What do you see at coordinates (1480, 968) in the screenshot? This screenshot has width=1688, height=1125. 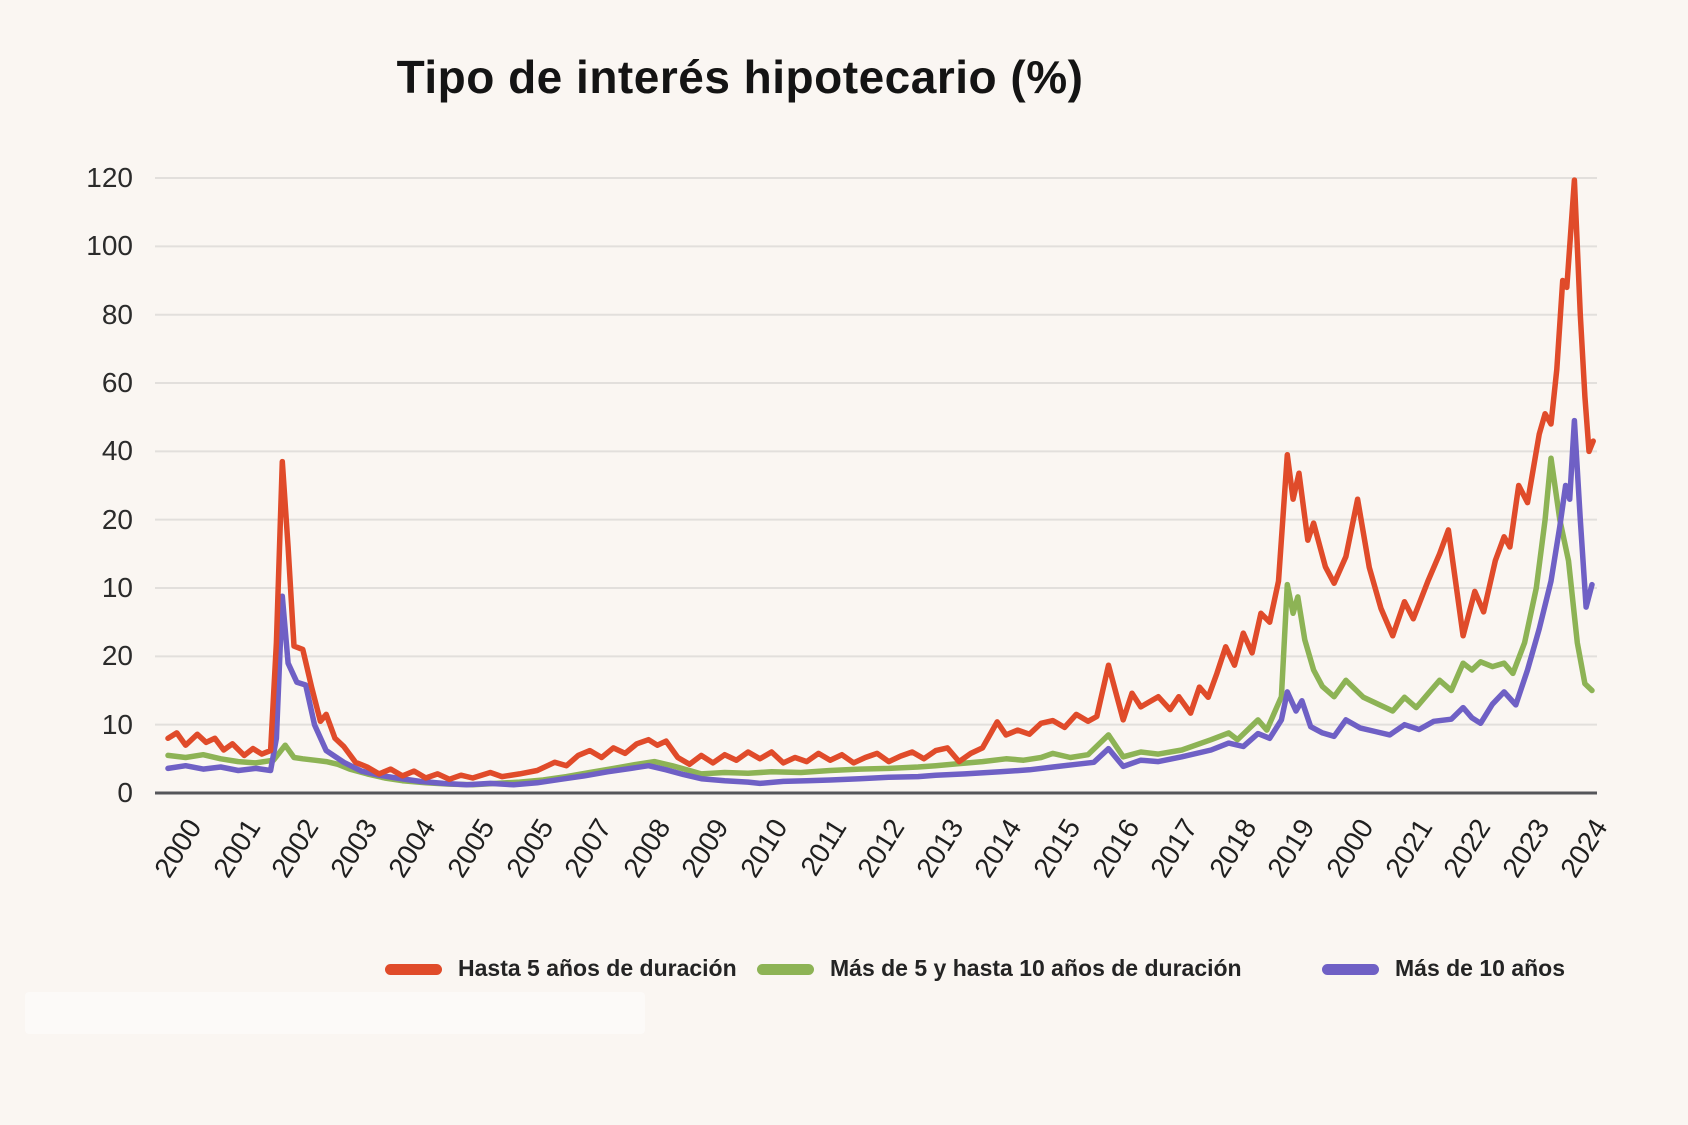 I see `legend-label: Más de 10 años` at bounding box center [1480, 968].